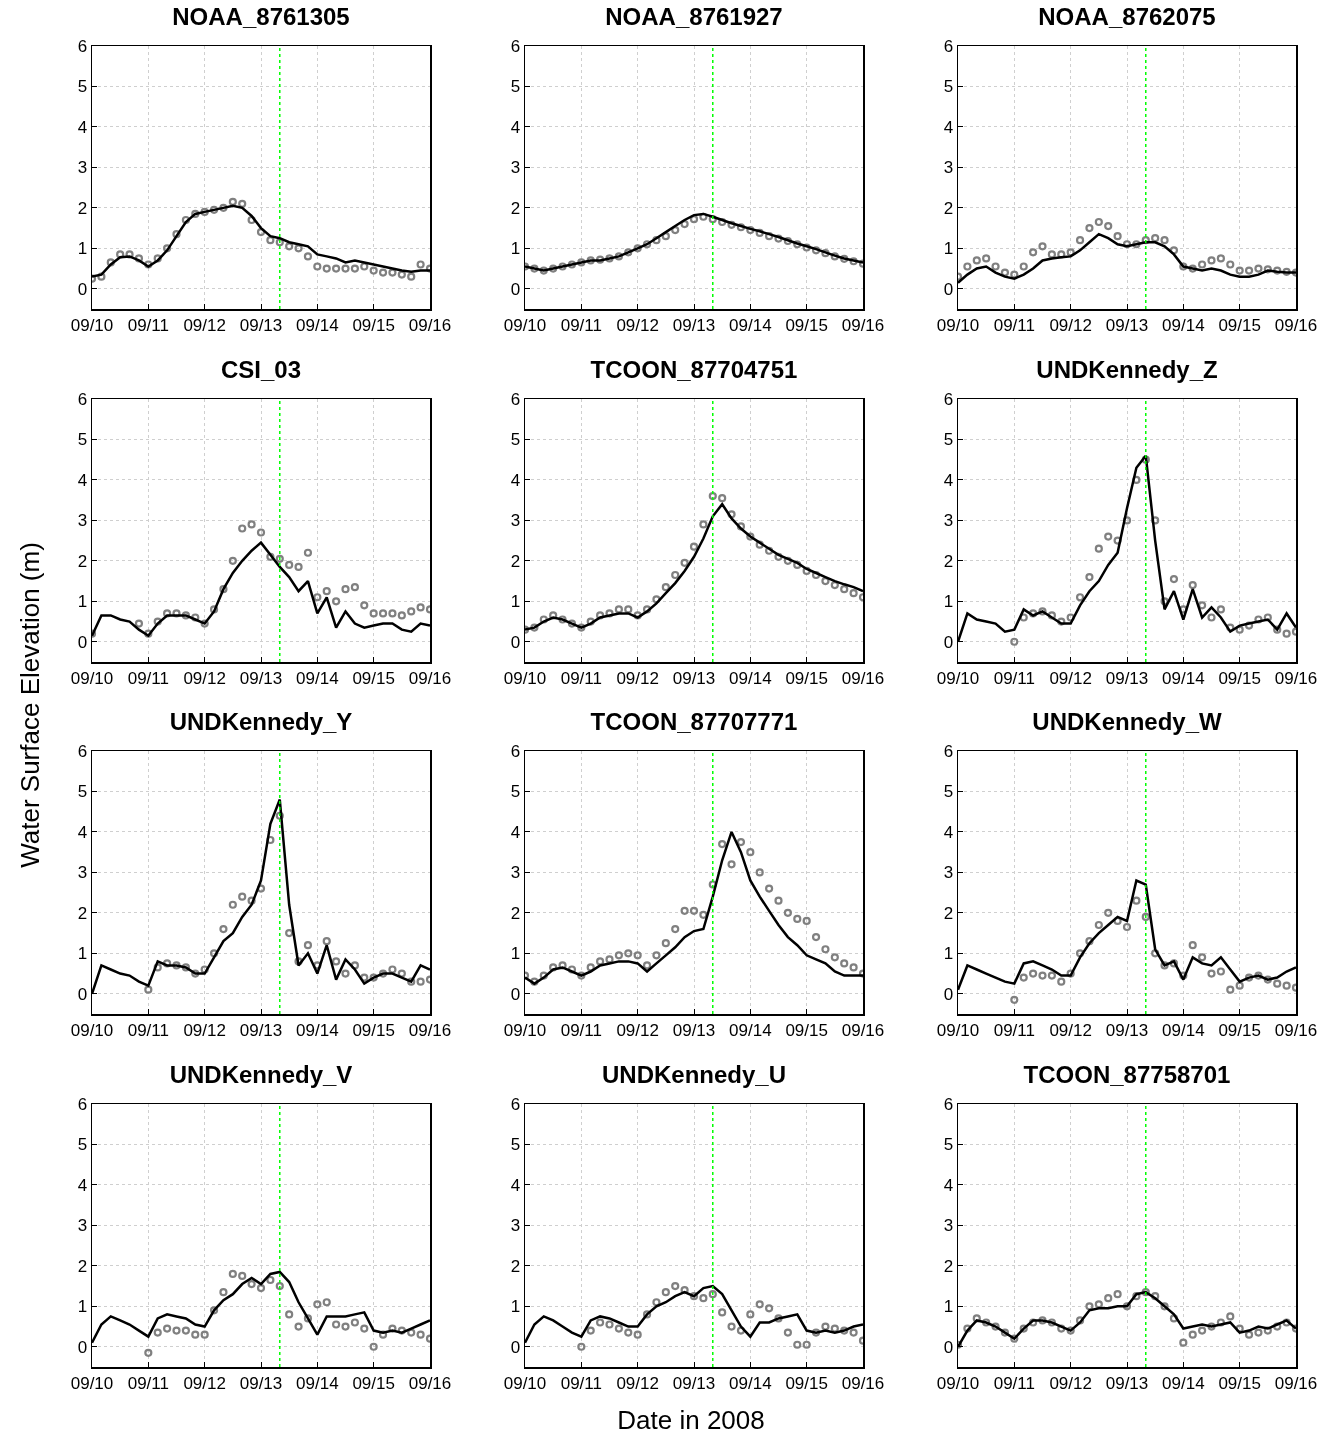 The height and width of the screenshot is (1440, 1337). Describe the element at coordinates (430, 678) in the screenshot. I see `x-tick-label: 09/16` at that location.